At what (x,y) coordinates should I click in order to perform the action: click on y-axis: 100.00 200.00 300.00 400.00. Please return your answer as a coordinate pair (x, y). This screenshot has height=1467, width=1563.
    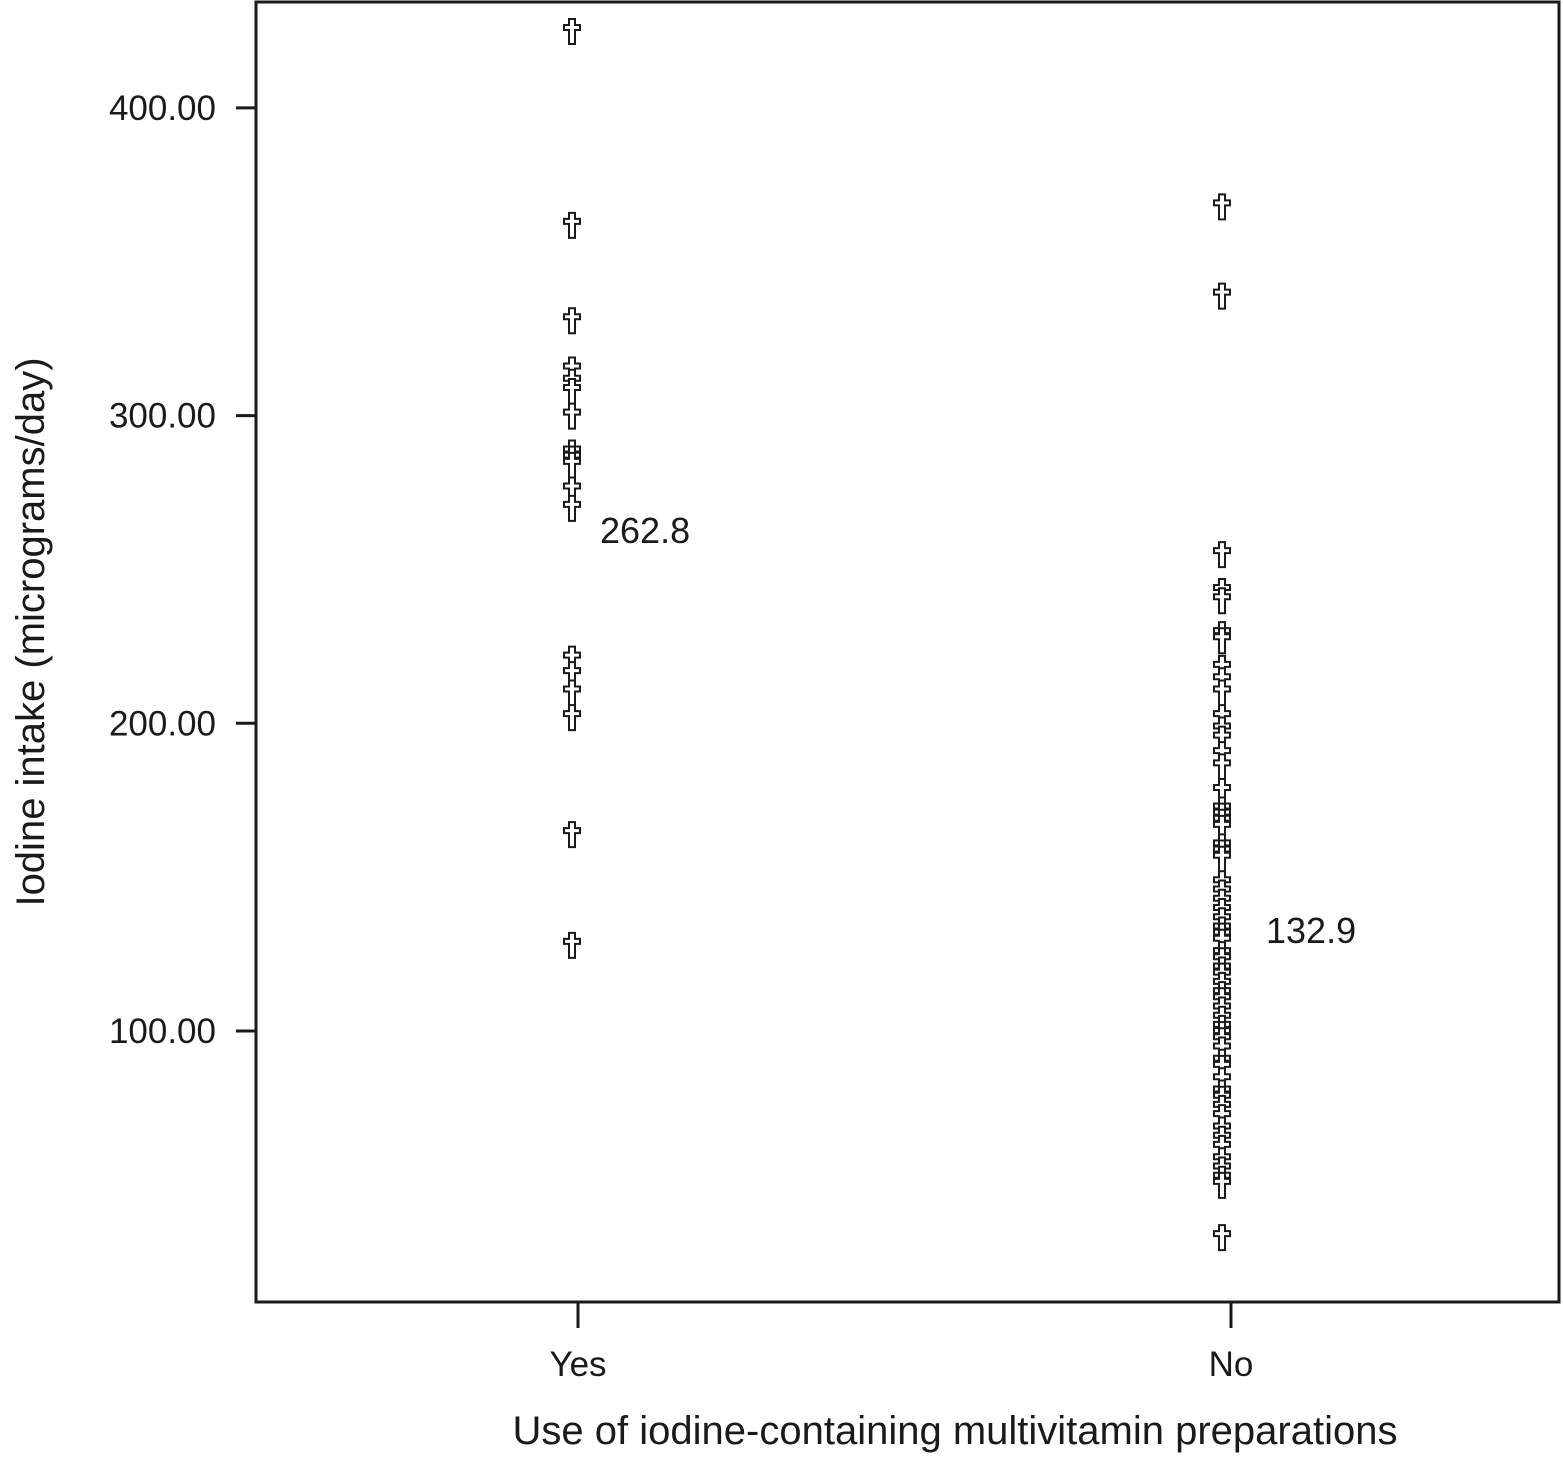
    Looking at the image, I should click on (182, 570).